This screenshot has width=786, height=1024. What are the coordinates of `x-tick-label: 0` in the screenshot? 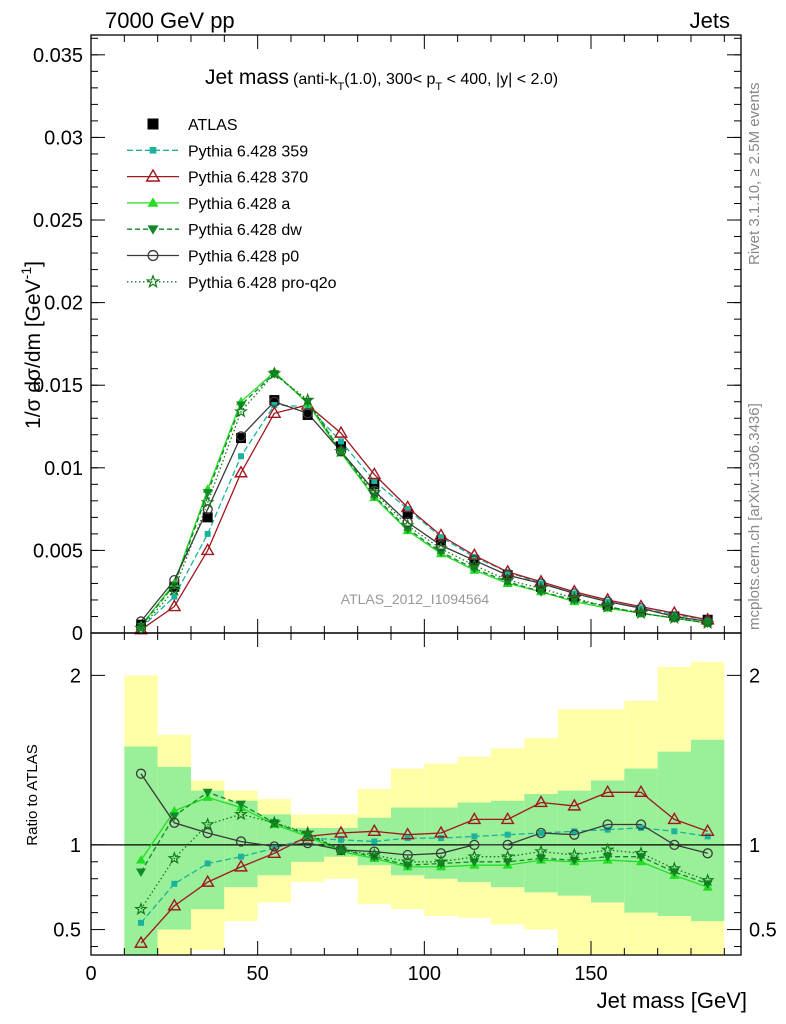 It's located at (90, 974).